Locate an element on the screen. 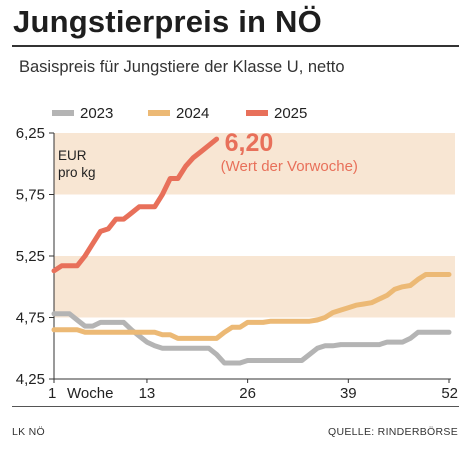  legend-label-2023: 2023 is located at coordinates (96, 113).